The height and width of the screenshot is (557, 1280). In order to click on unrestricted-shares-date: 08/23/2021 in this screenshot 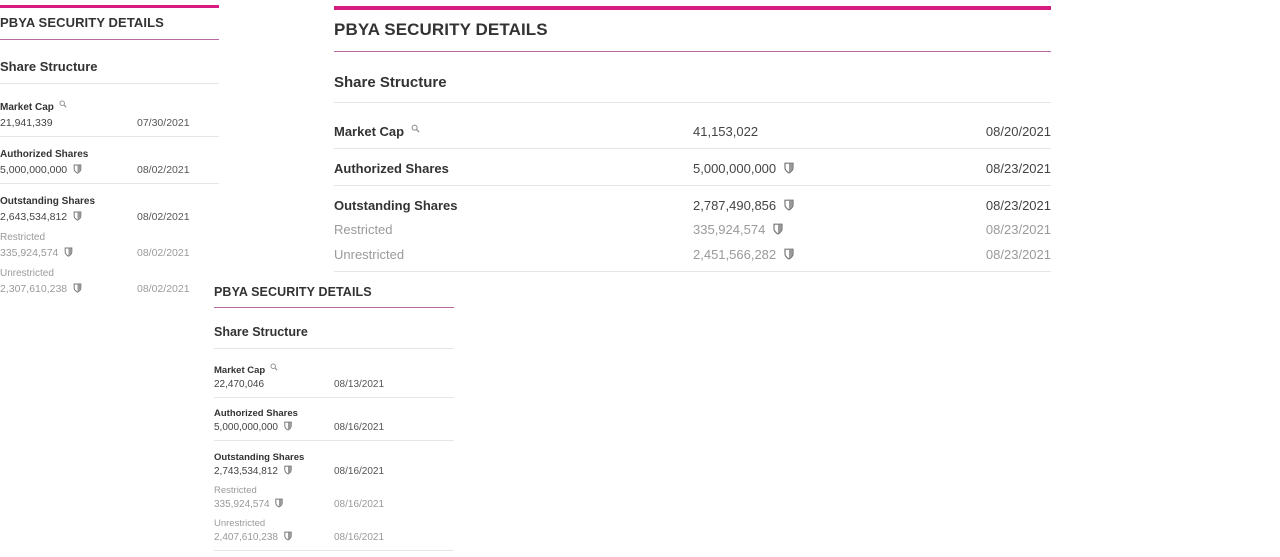, I will do `click(1018, 254)`.